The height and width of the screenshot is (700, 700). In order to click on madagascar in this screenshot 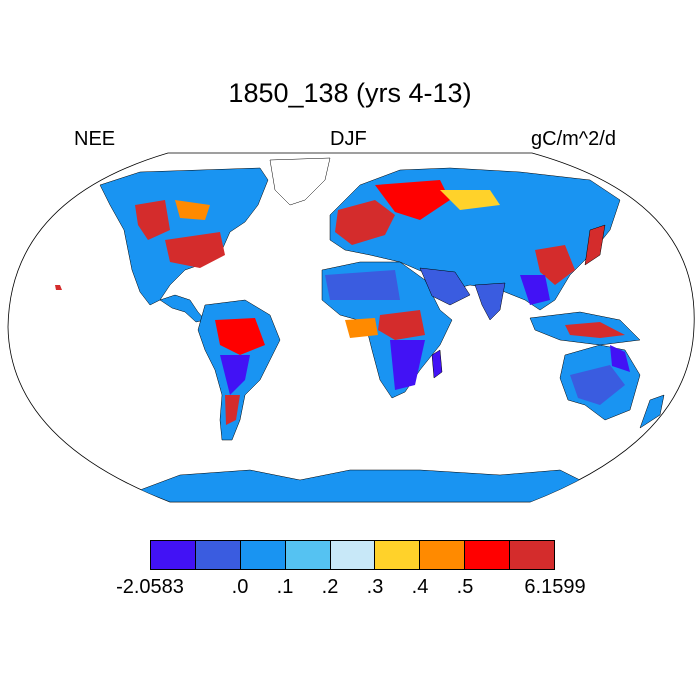, I will do `click(437, 364)`.